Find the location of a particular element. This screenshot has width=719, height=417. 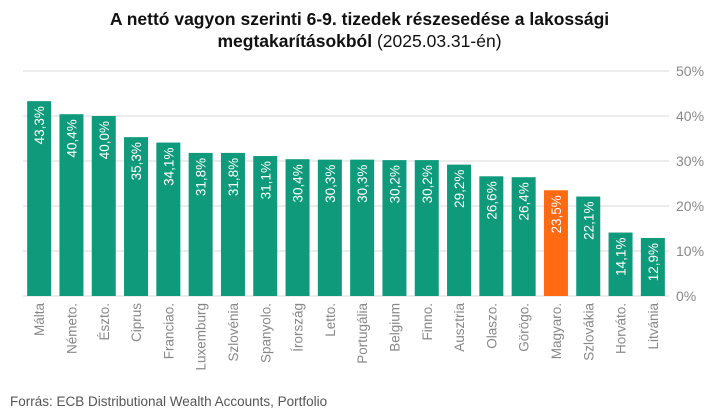

x-tick-label: Málta is located at coordinates (39, 320).